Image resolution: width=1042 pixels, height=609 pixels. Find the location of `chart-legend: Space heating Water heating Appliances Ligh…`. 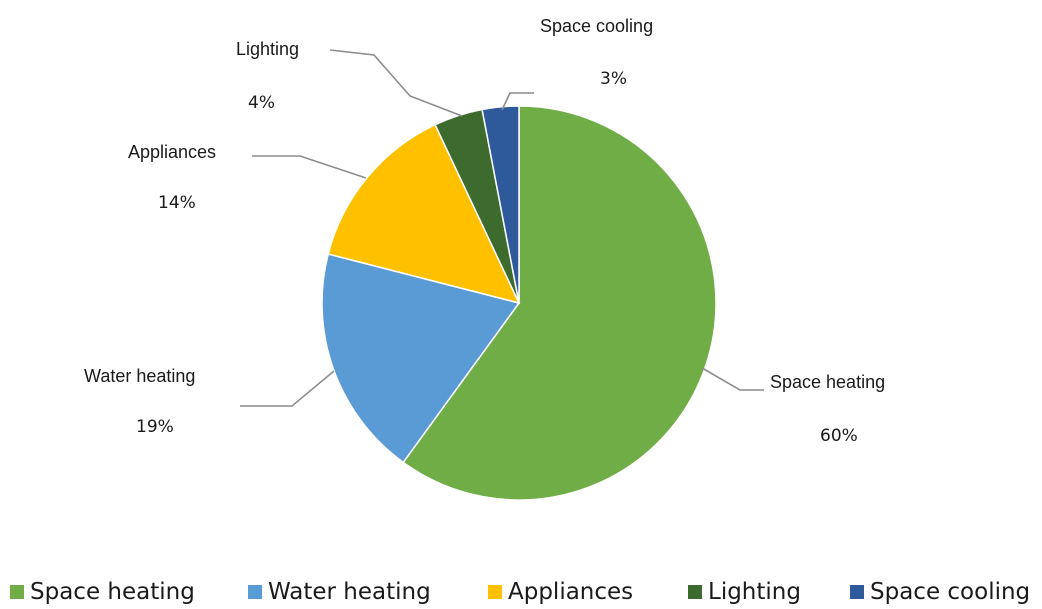

chart-legend: Space heating Water heating Appliances Ligh… is located at coordinates (521, 592).